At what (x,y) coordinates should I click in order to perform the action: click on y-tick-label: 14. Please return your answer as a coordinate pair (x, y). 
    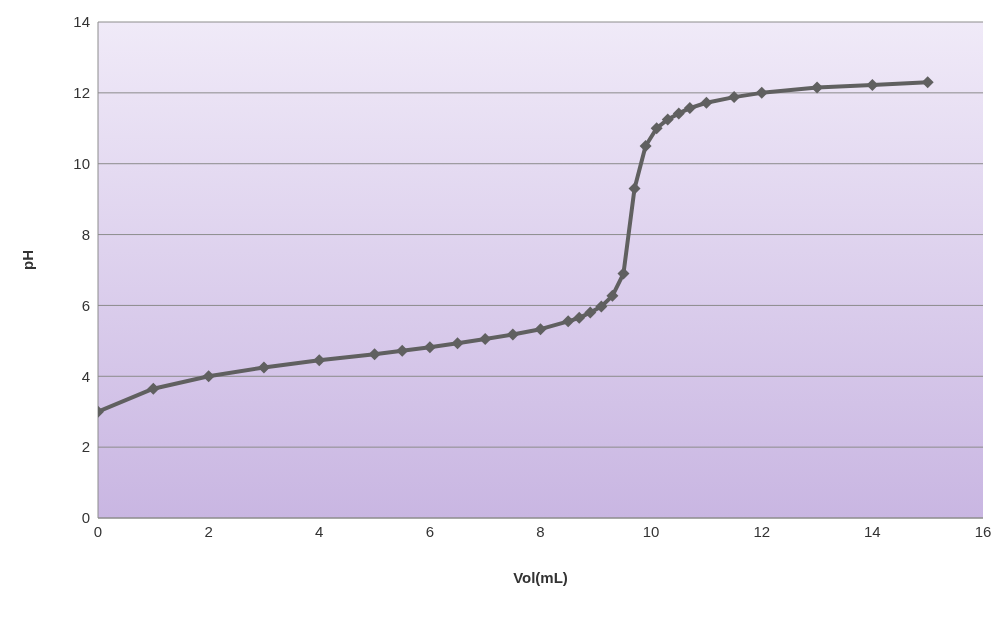
    Looking at the image, I should click on (81, 22).